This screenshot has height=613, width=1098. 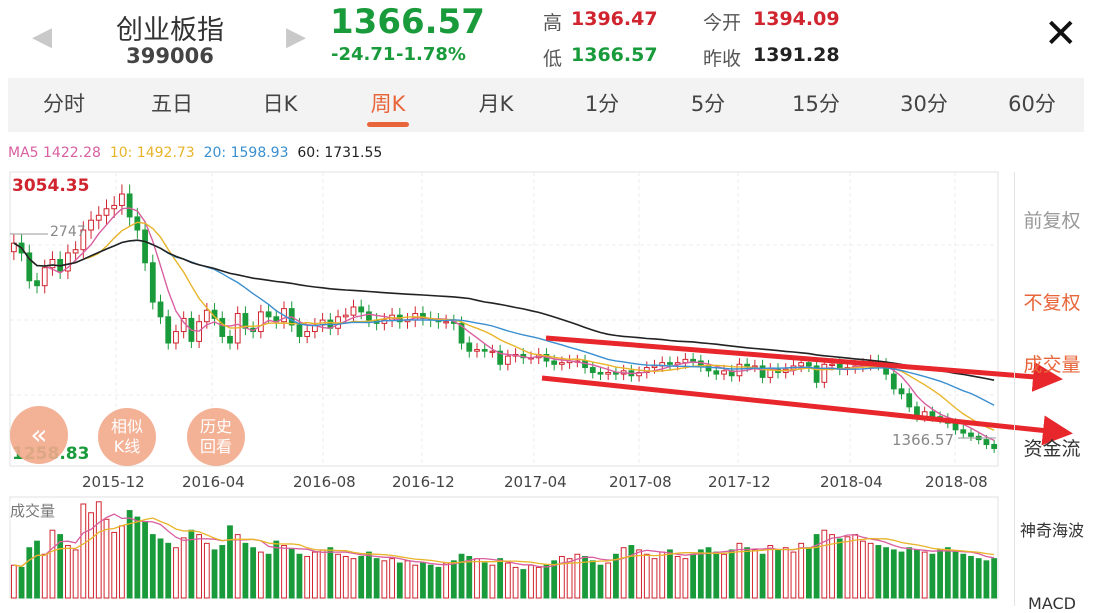 What do you see at coordinates (851, 482) in the screenshot?
I see `x-tick: 2018-04` at bounding box center [851, 482].